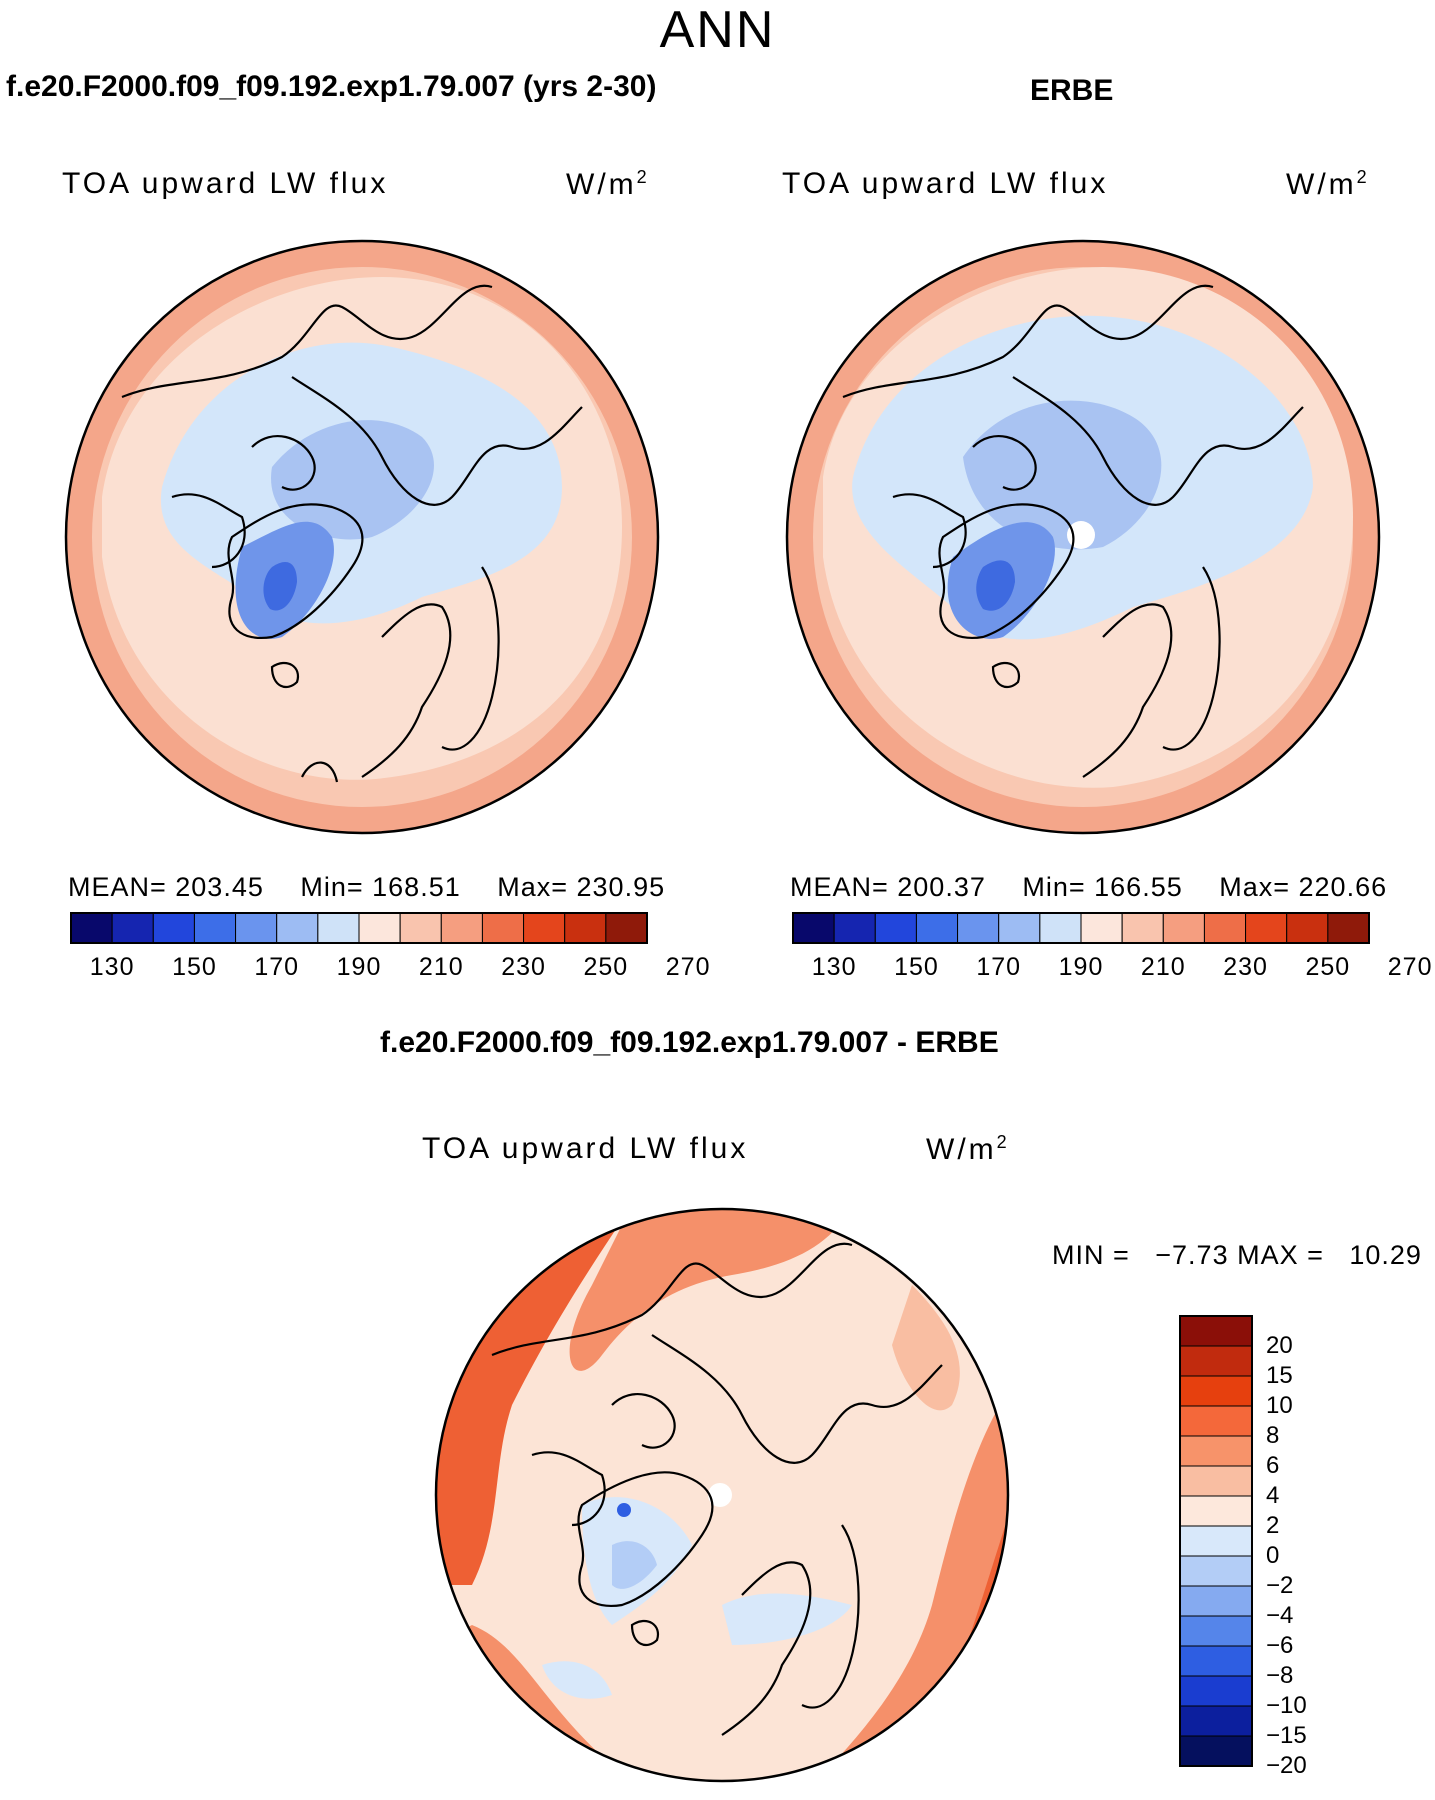  What do you see at coordinates (1273, 1465) in the screenshot?
I see `colorbar-tick-label: 6` at bounding box center [1273, 1465].